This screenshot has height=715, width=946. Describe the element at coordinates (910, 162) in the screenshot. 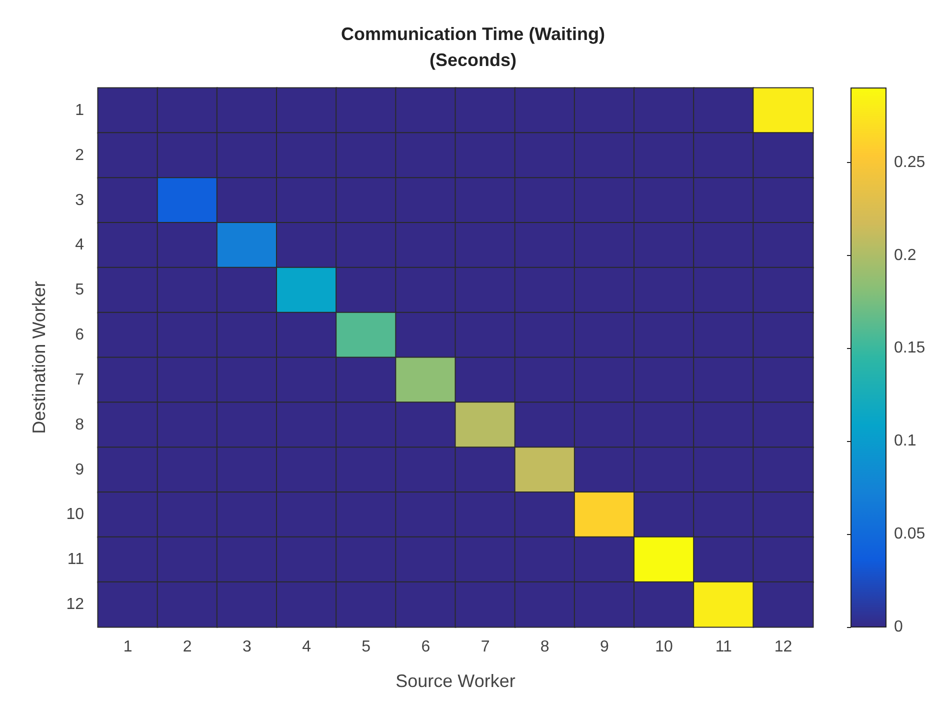

I see `color-bar-label: 0.25` at that location.